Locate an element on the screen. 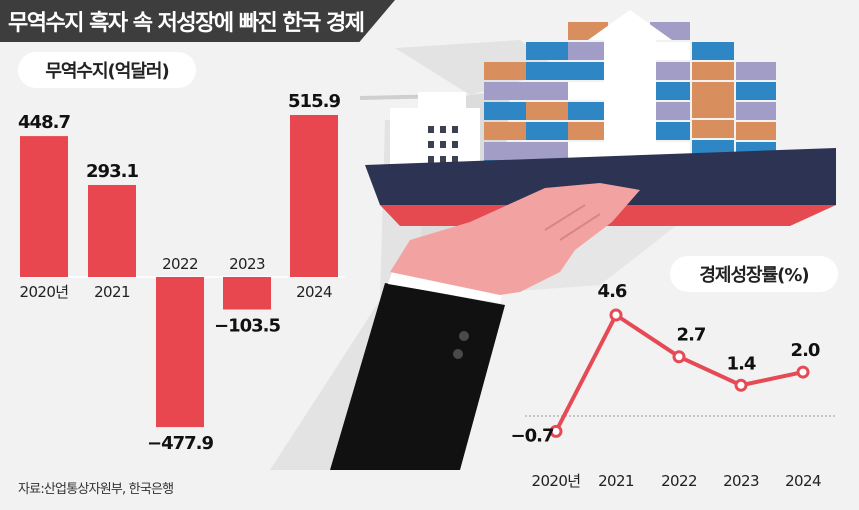 The height and width of the screenshot is (510, 859). growth-value-label: 2.7 is located at coordinates (691, 335).